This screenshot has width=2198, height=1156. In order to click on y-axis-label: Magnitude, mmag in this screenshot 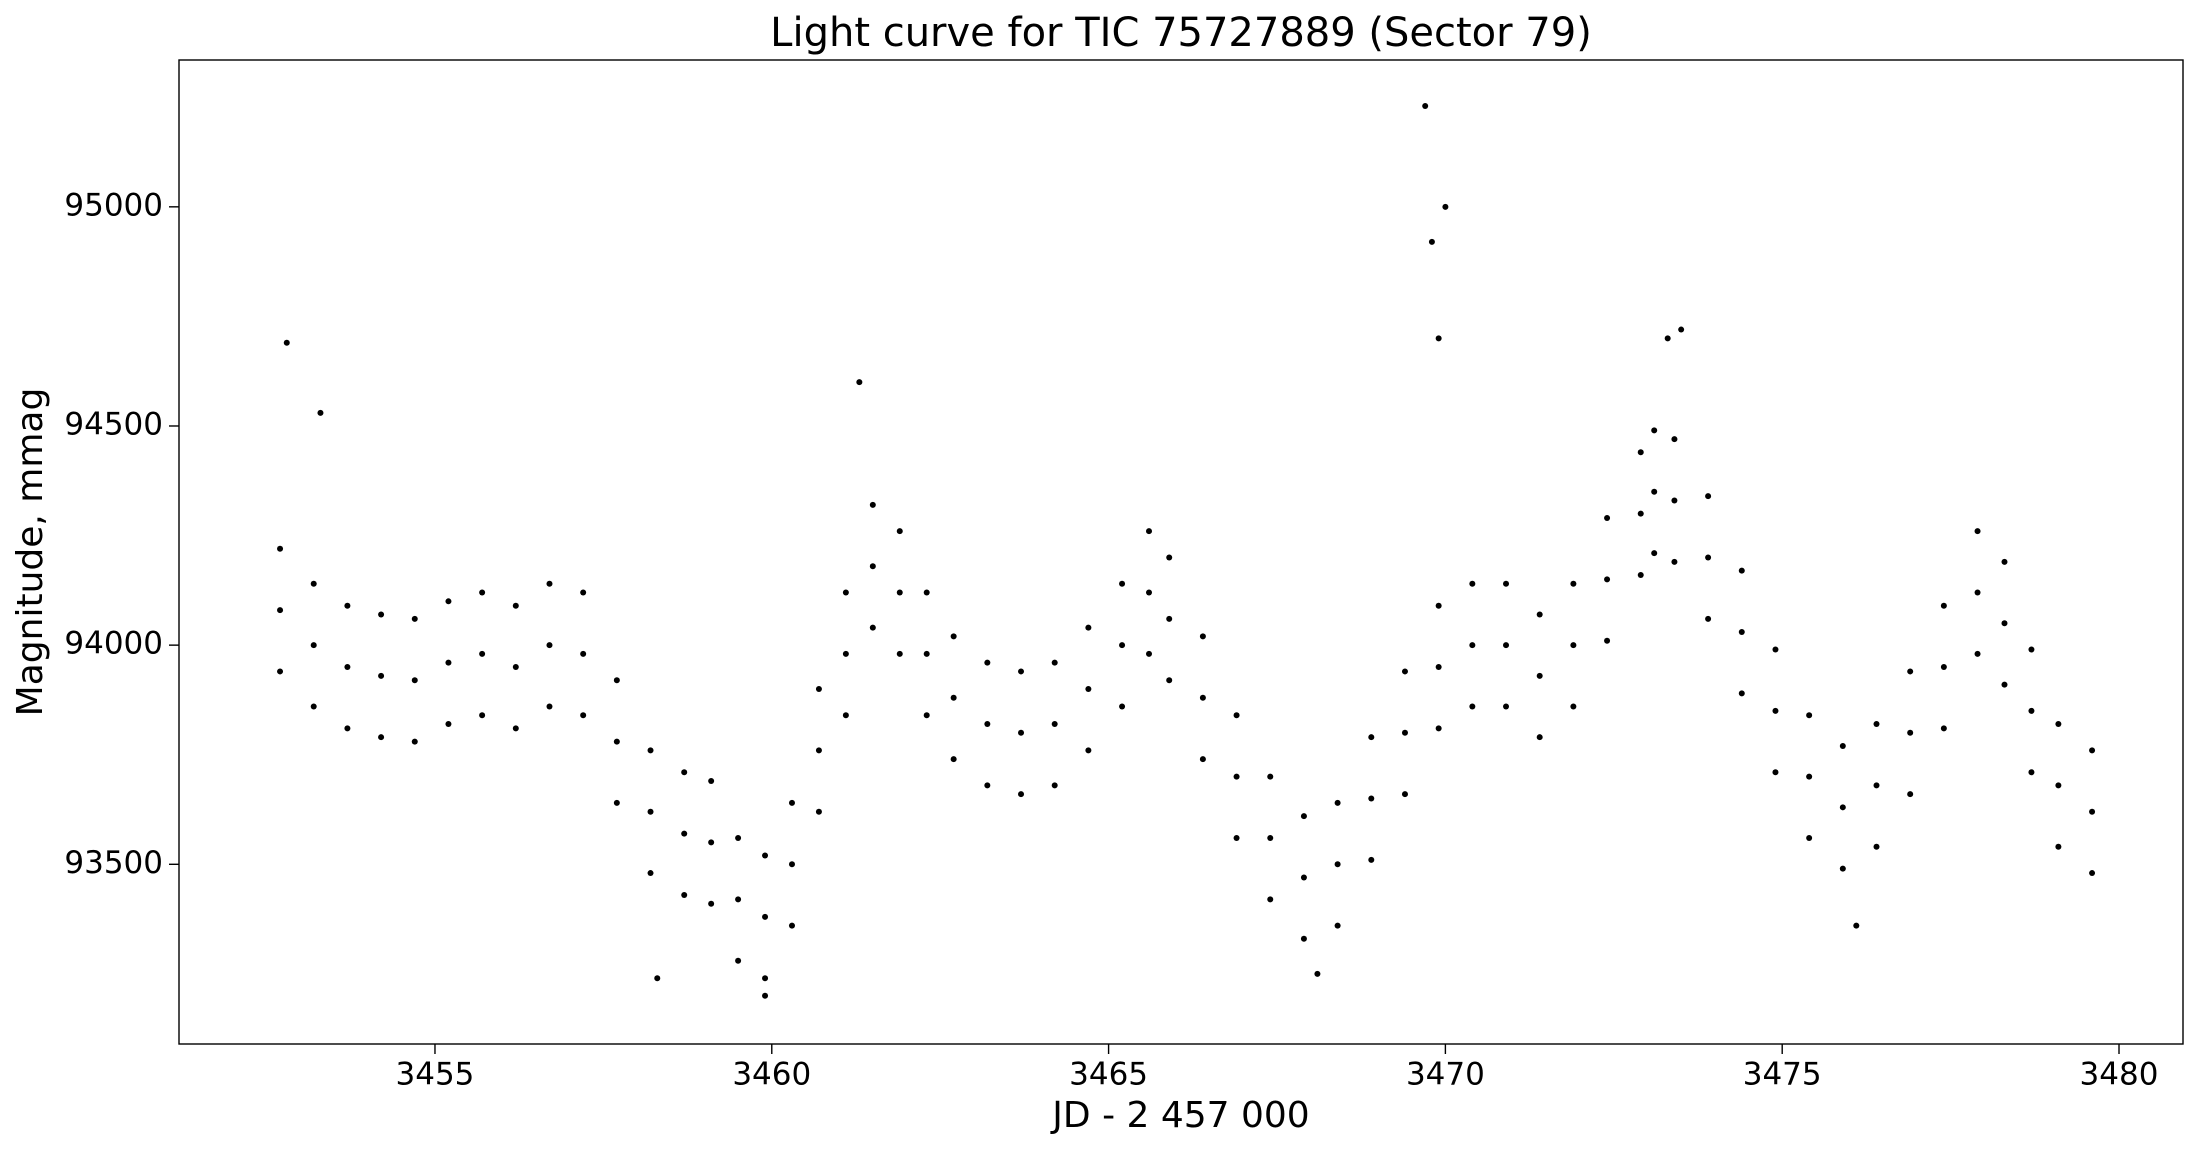, I will do `click(30, 552)`.